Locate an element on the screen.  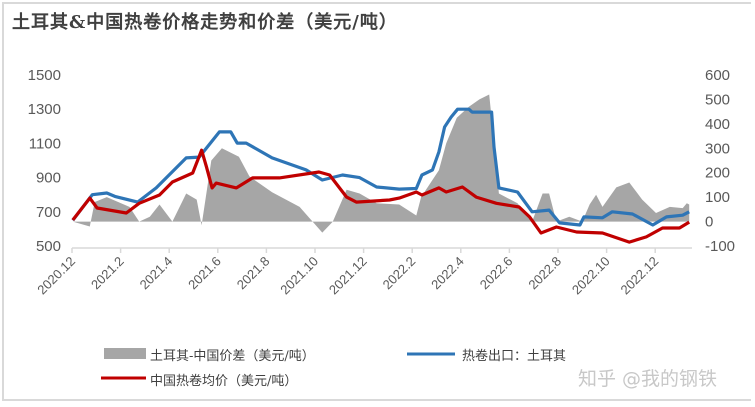
legend-label-spread: 土耳其-中国价差（美元/吨） is located at coordinates (232, 356).